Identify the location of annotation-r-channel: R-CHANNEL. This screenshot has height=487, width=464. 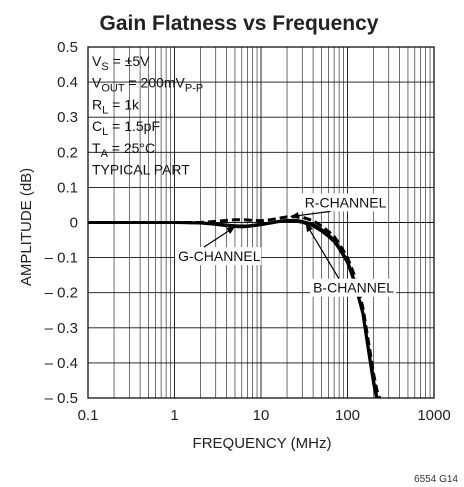
(346, 202).